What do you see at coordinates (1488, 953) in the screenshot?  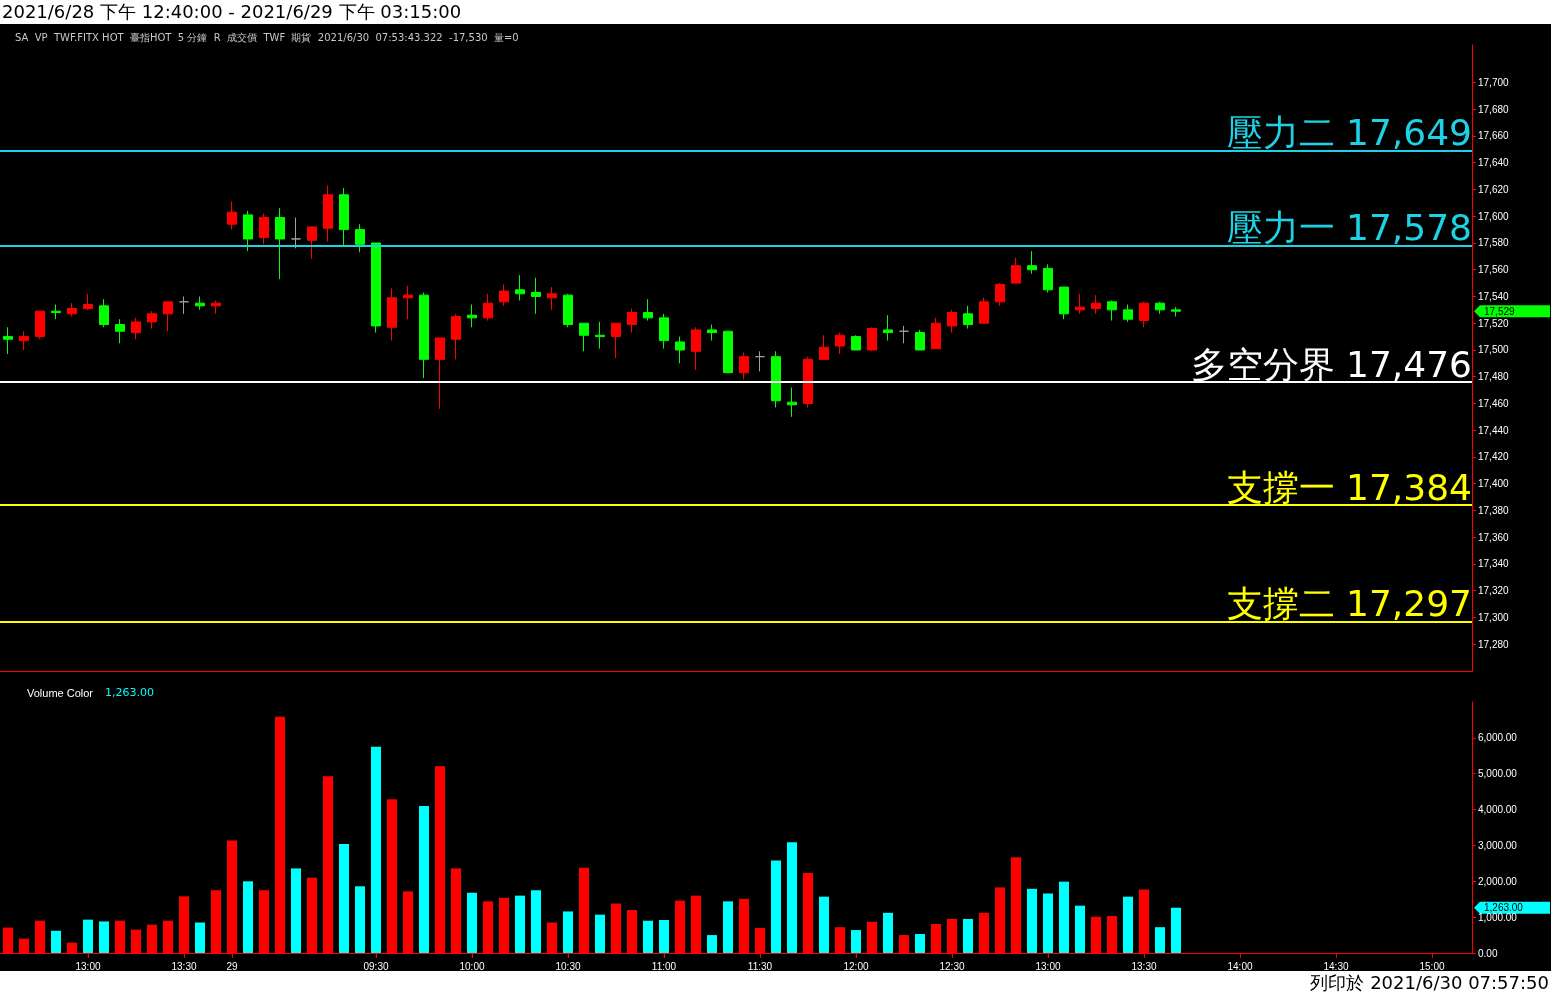 I see `y-tick-label: 0.00` at bounding box center [1488, 953].